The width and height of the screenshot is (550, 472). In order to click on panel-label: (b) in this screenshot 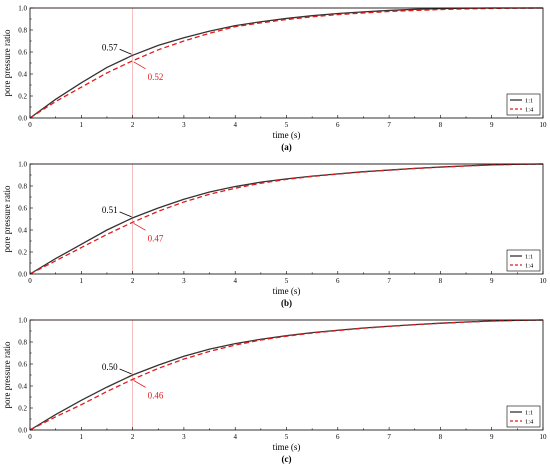, I will do `click(286, 303)`.